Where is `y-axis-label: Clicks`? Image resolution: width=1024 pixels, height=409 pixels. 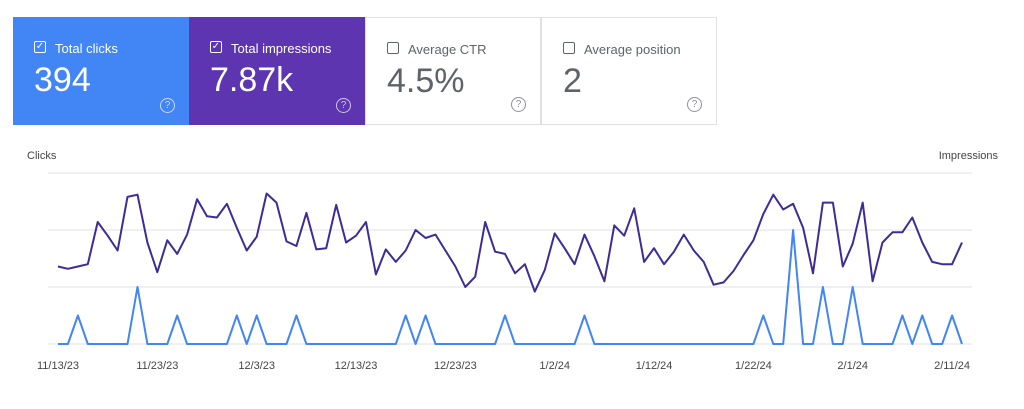
y-axis-label: Clicks is located at coordinates (42, 156).